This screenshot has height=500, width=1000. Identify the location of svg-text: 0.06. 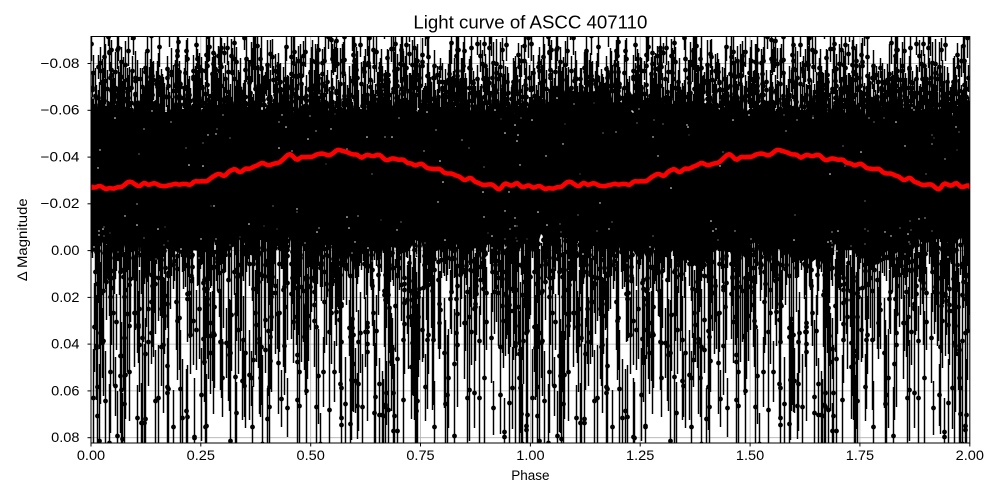
(65, 390).